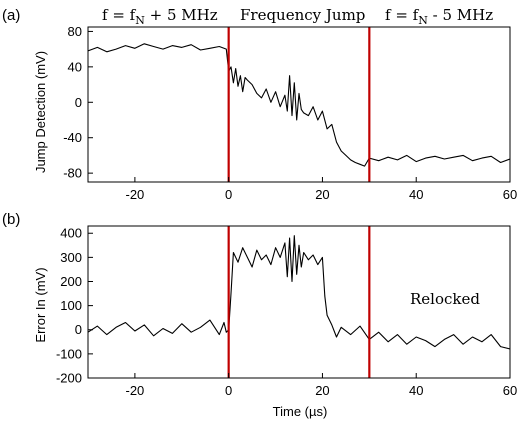 The image size is (520, 427). What do you see at coordinates (11, 219) in the screenshot?
I see `panel-b-label: (b)` at bounding box center [11, 219].